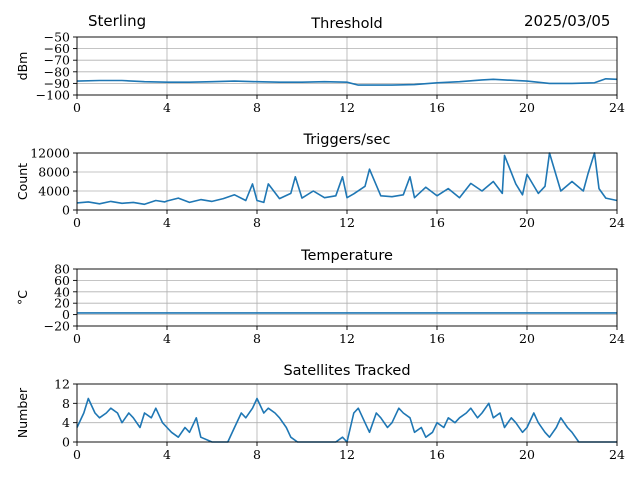 This screenshot has width=640, height=480. I want to click on panel-2-x-tick-label: 8, so click(257, 222).